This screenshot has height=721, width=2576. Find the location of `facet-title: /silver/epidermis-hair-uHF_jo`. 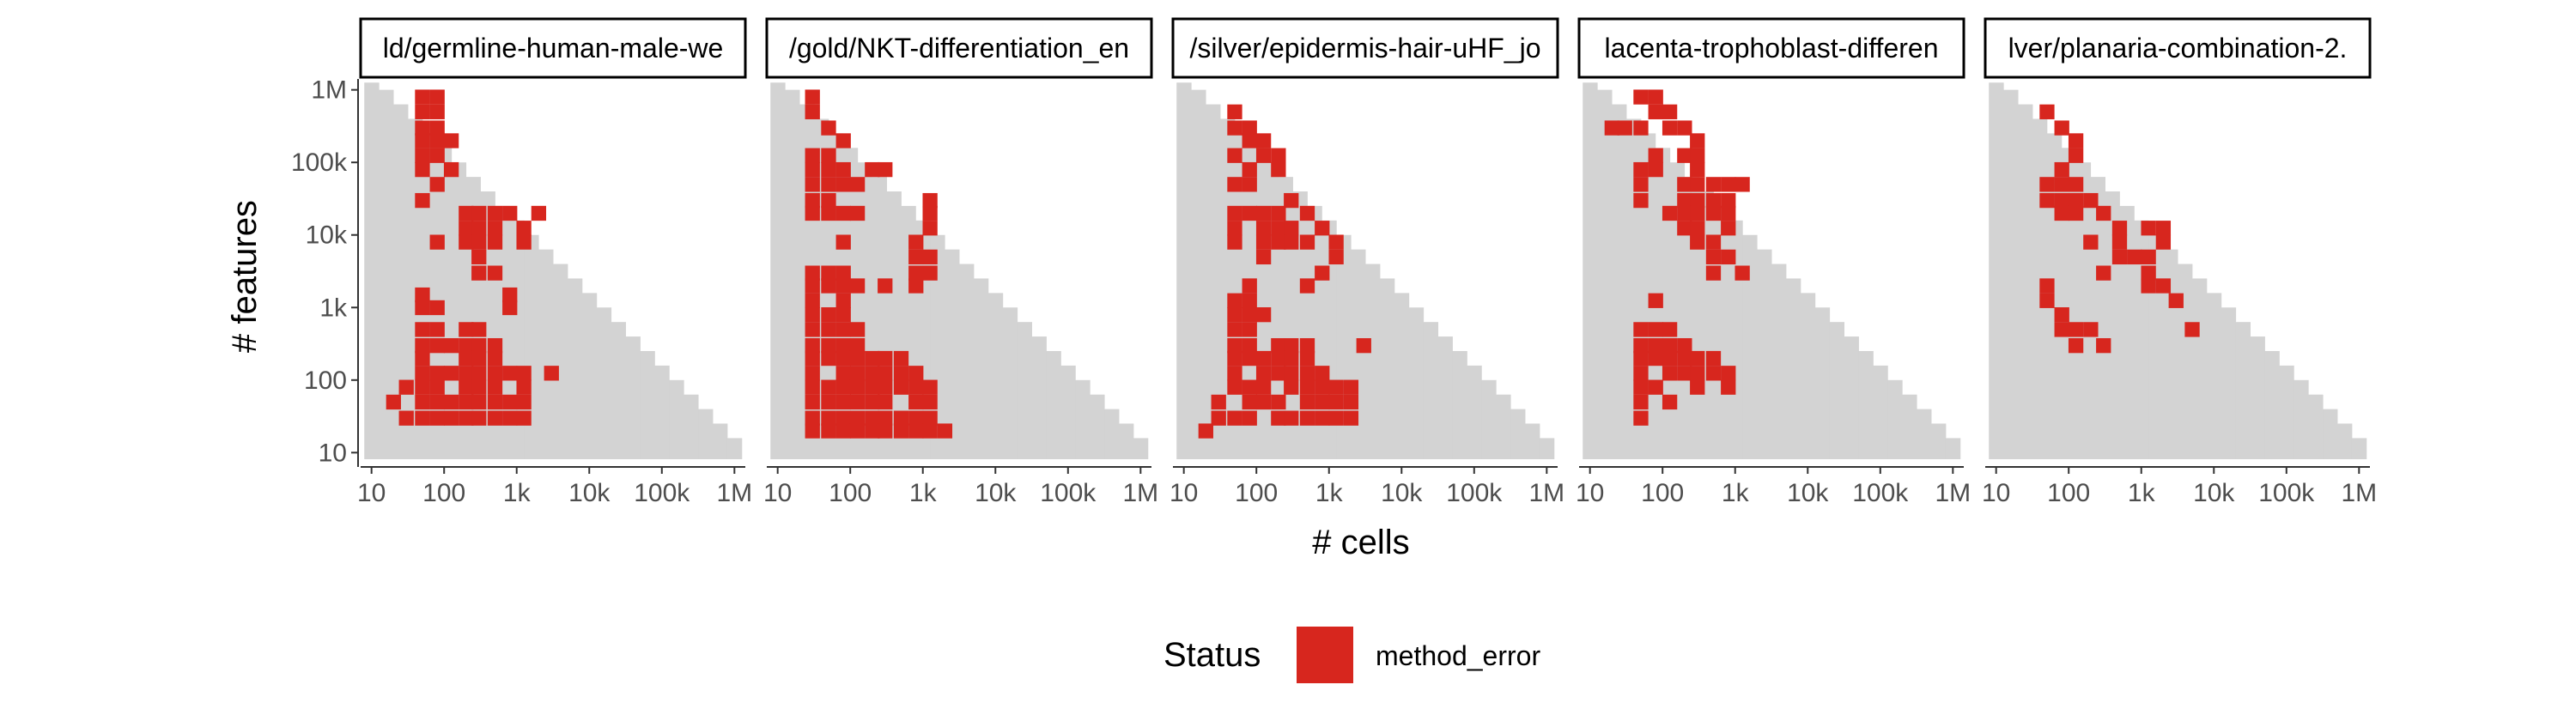

facet-title: /silver/epidermis-hair-uHF_jo is located at coordinates (1365, 48).